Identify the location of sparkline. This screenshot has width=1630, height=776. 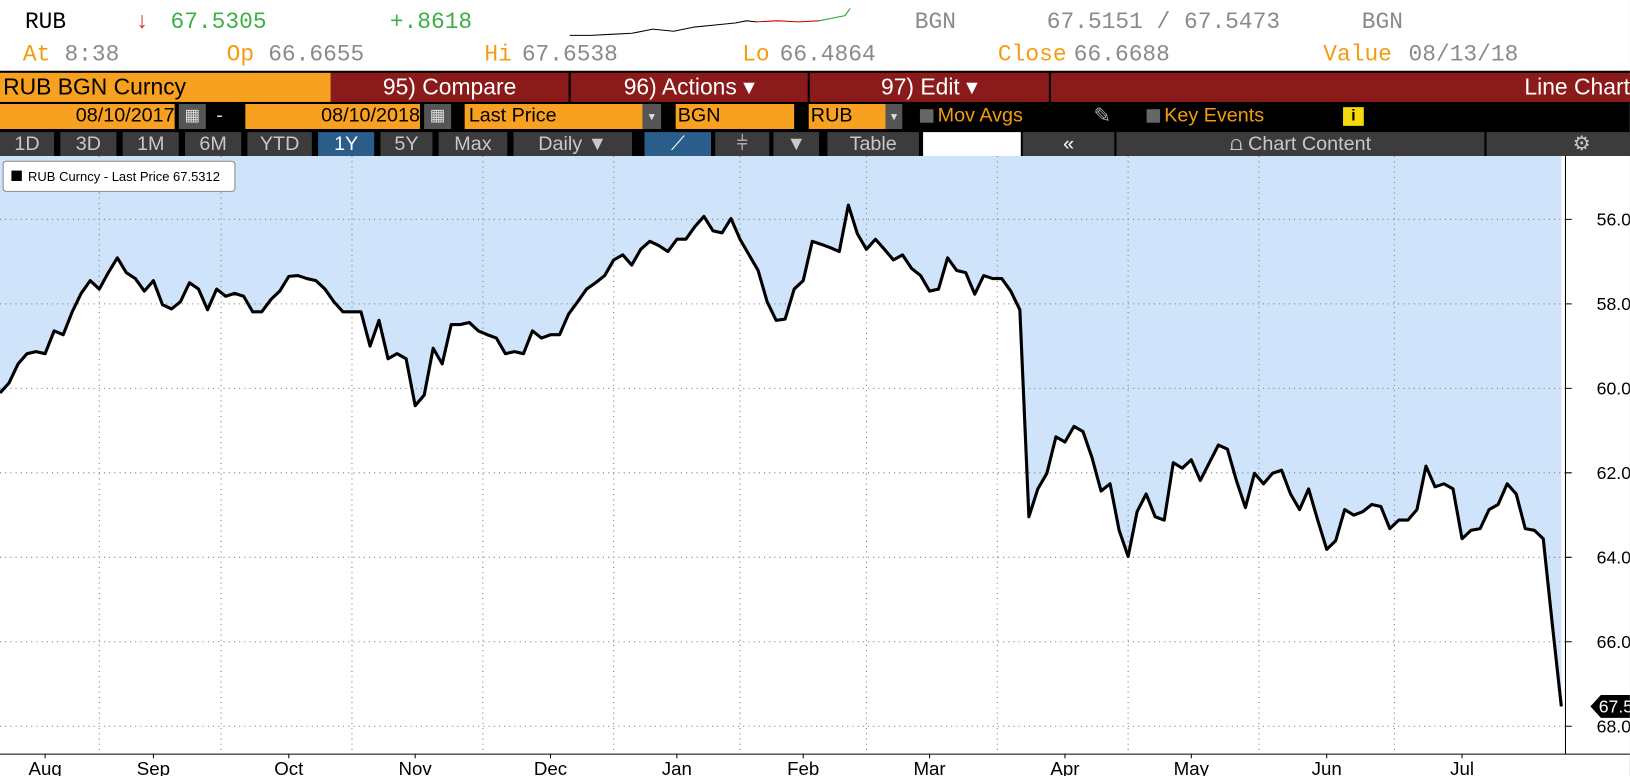
(710, 22).